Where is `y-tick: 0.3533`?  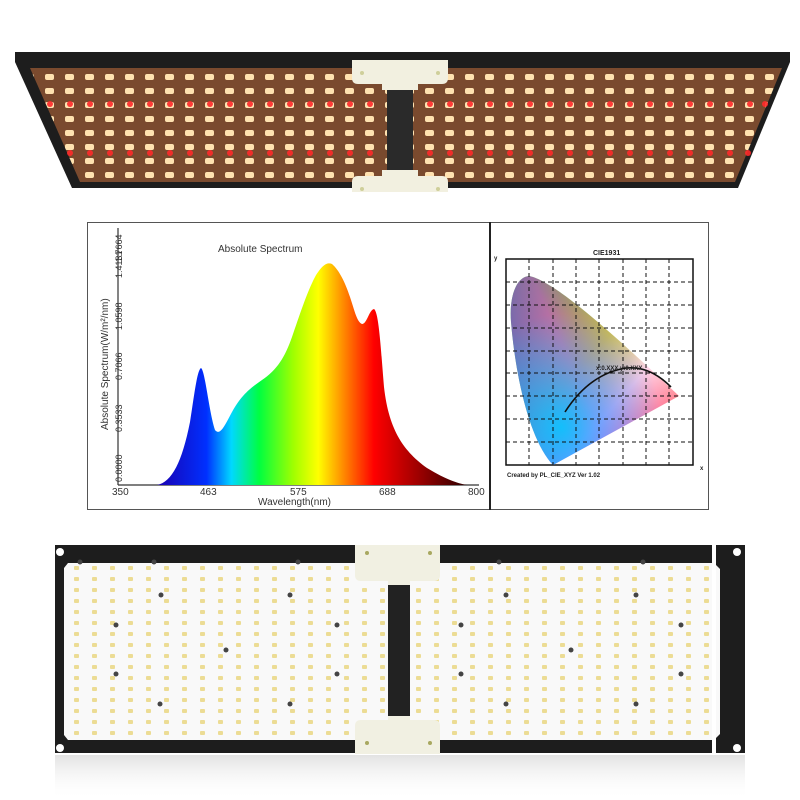 y-tick: 0.3533 is located at coordinates (119, 418).